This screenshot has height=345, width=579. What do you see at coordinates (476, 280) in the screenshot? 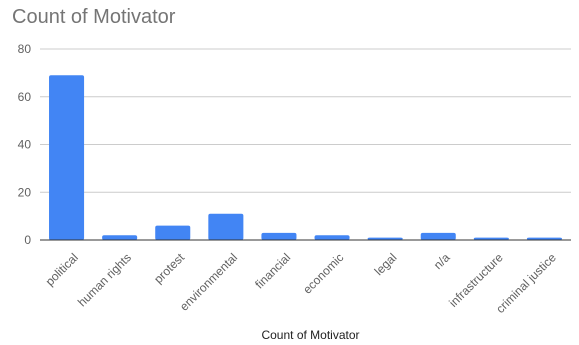
I see `x-tick-label: infrastructure` at bounding box center [476, 280].